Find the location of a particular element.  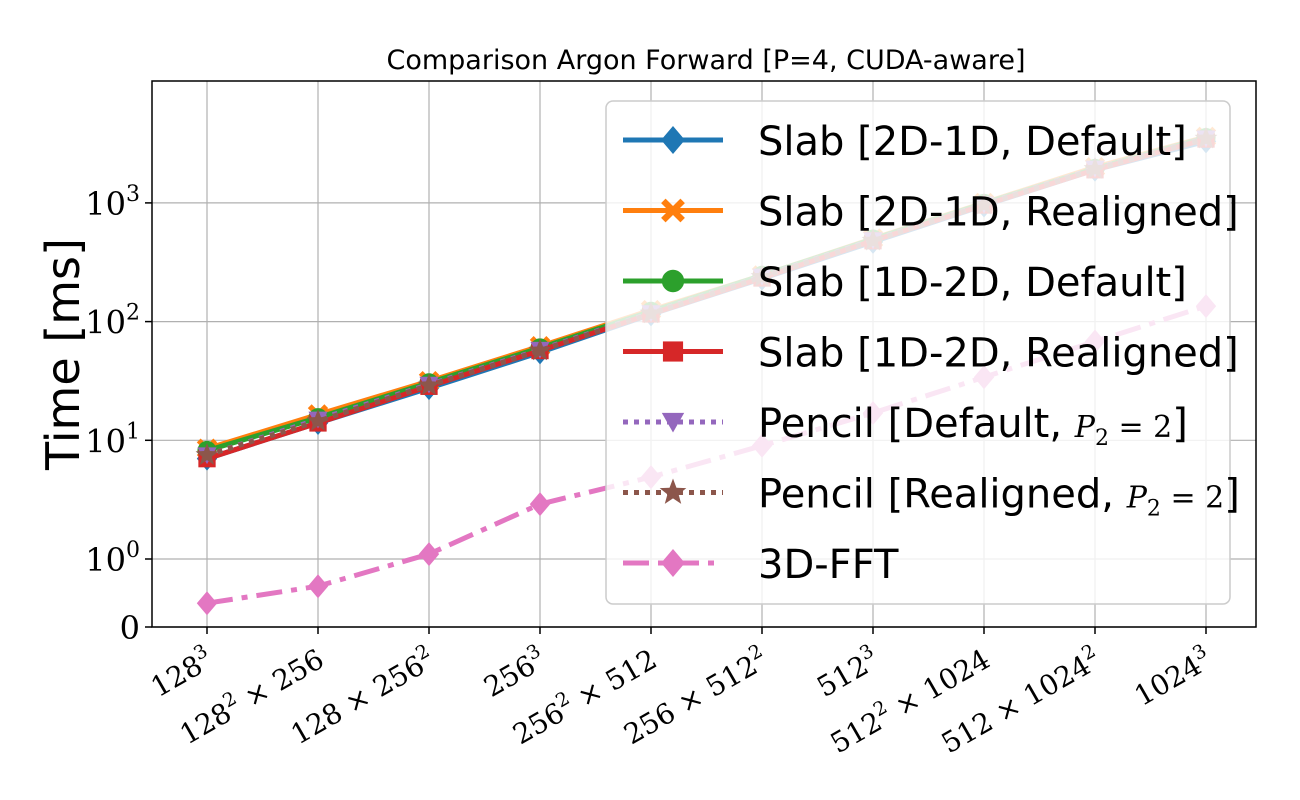

y-axis-label: Time [ms] is located at coordinates (63, 354).